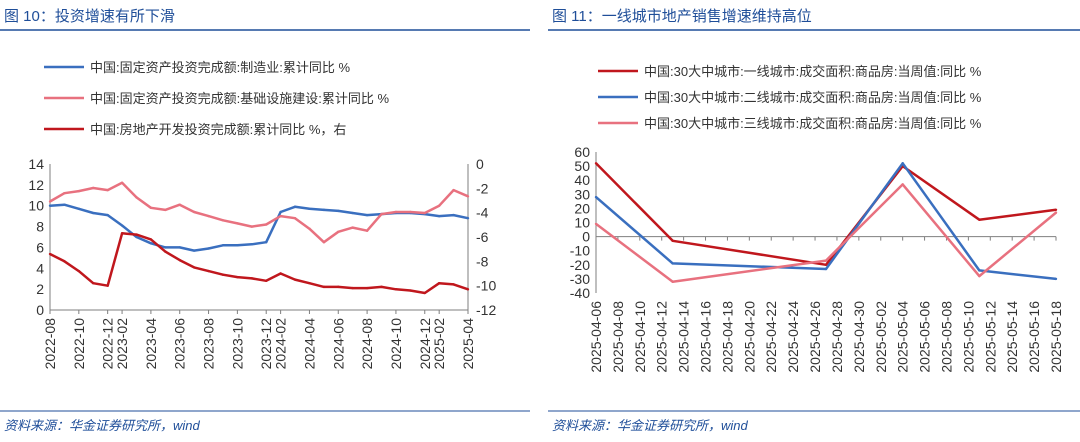 Image resolution: width=1080 pixels, height=442 pixels. I want to click on chart2-y-tick-label: -20, so click(580, 265).